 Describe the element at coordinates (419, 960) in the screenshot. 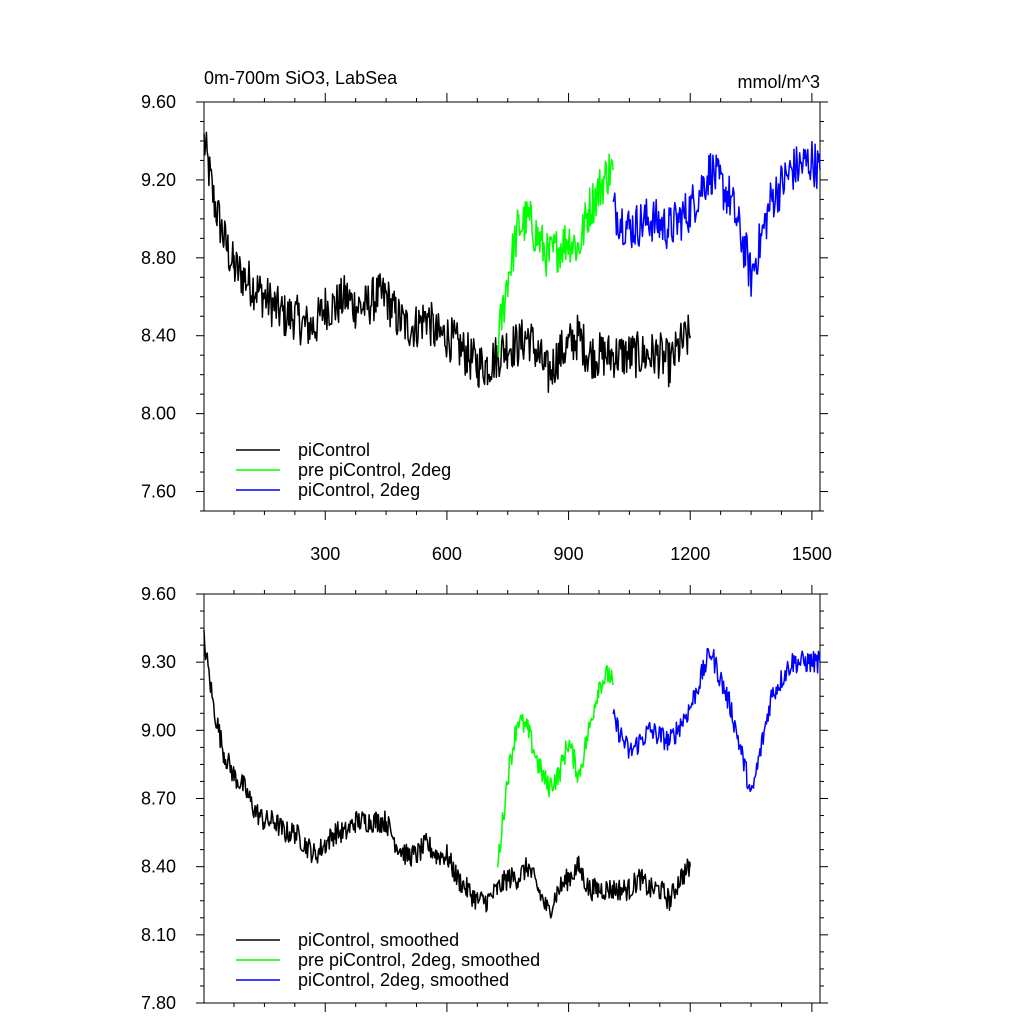

I see `legend-label: pre piControl, 2deg, smoothed` at that location.